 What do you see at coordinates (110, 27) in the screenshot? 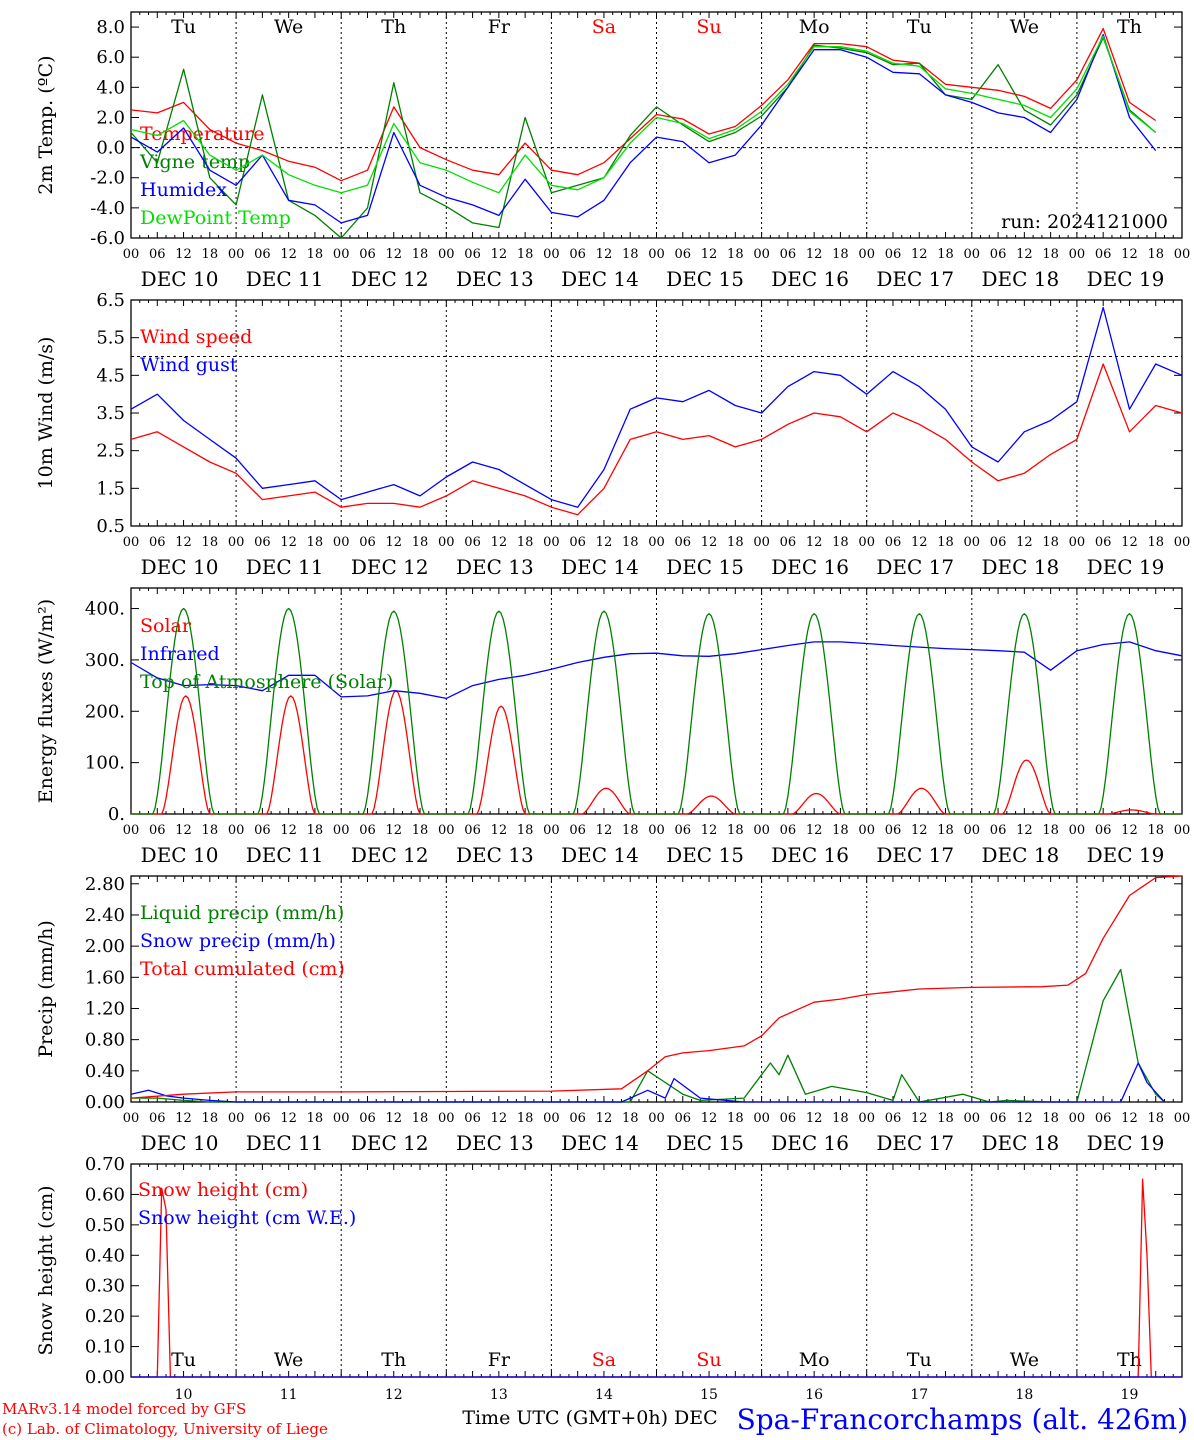
I see `y-tick-label: 8.0` at bounding box center [110, 27].